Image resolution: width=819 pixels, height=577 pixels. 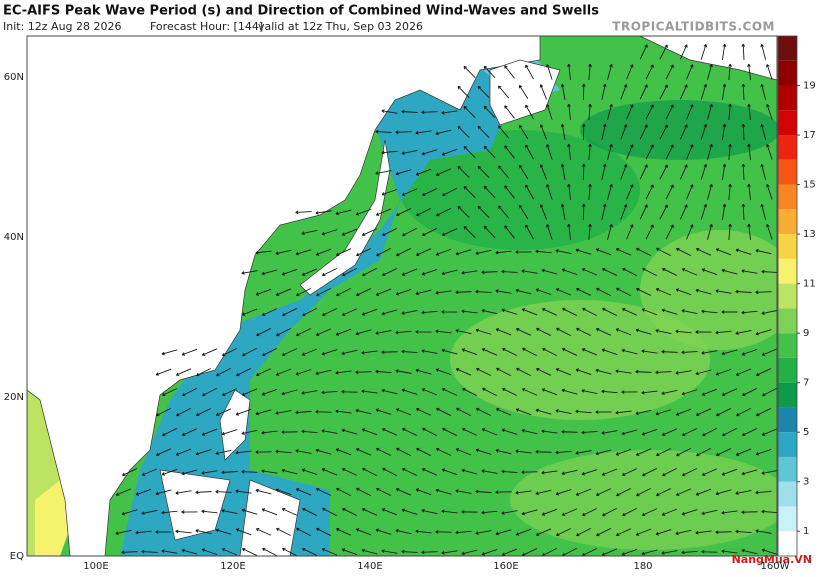 I want to click on colorbar-label: 9, so click(x=806, y=333).